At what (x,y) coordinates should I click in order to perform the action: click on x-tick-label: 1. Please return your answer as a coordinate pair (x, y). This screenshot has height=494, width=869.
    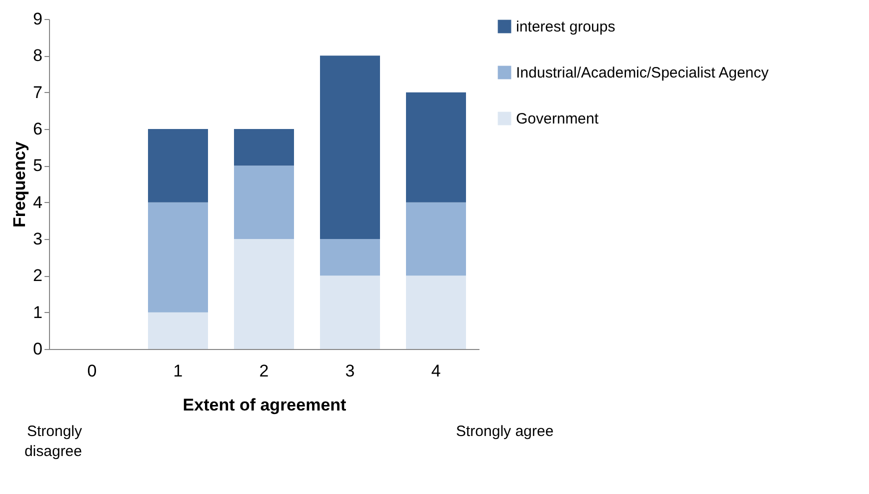
    Looking at the image, I should click on (178, 371).